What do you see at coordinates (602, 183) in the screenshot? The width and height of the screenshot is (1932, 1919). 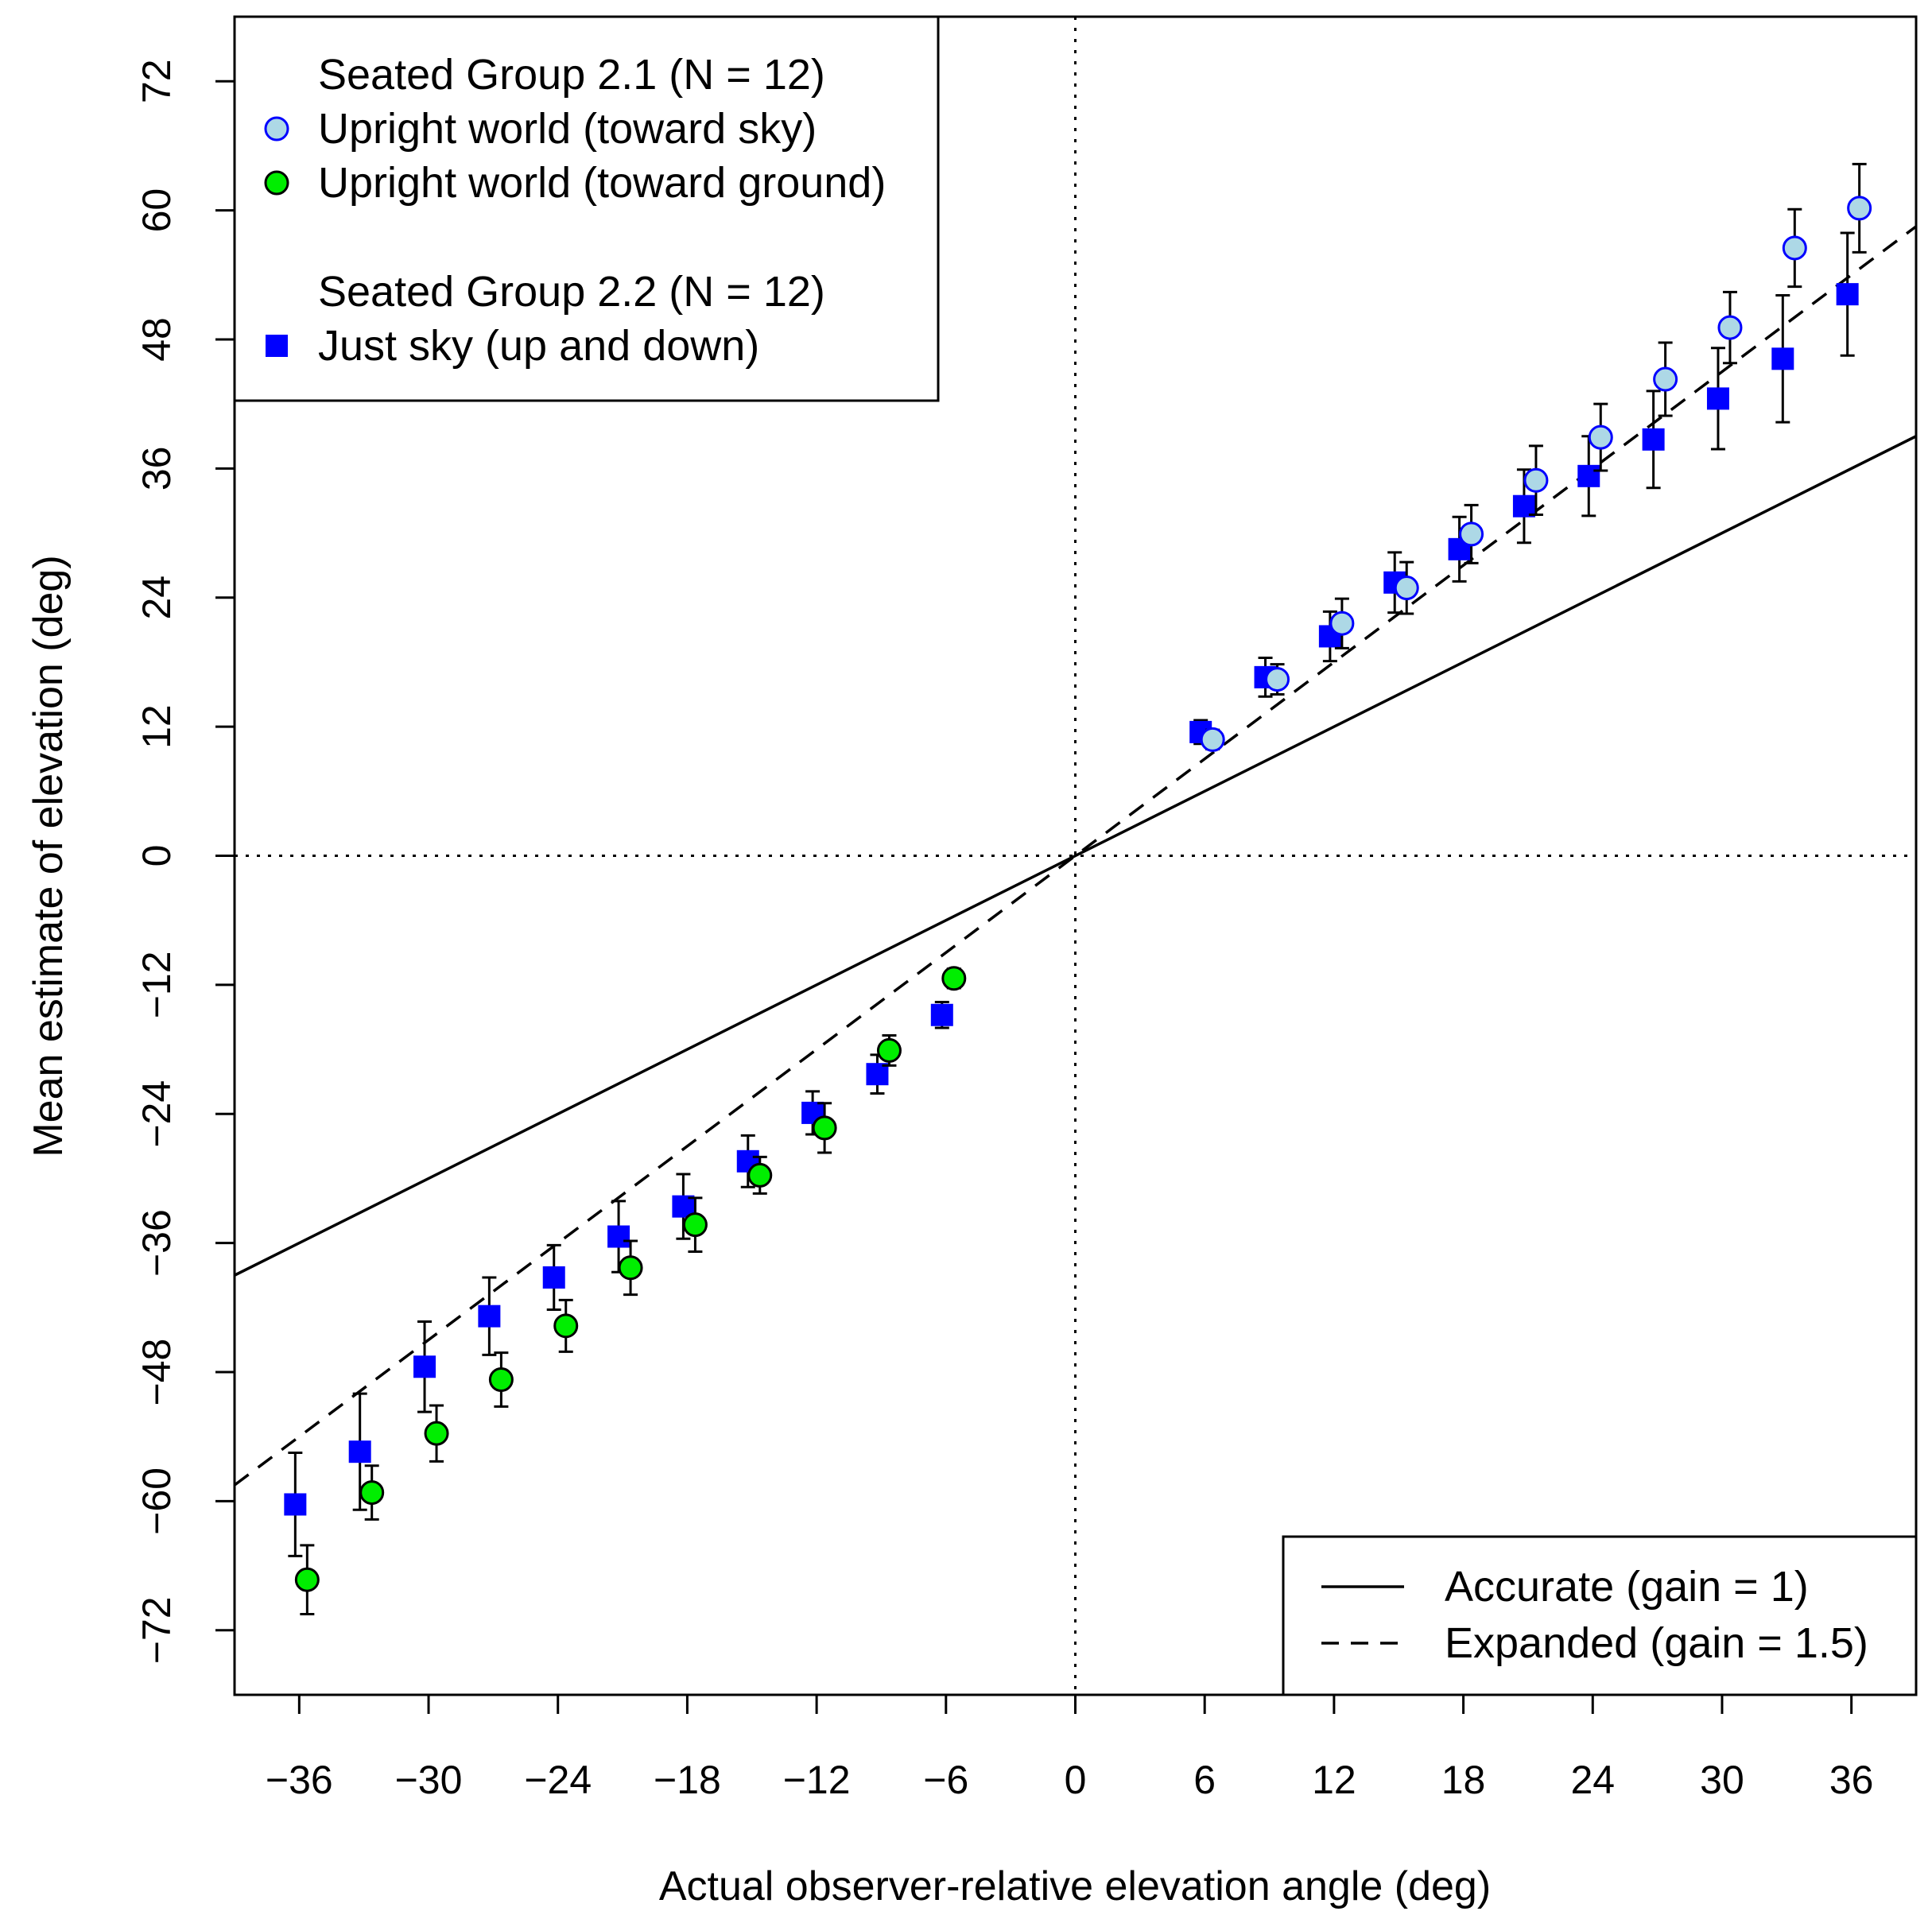 I see `legend-entry-label: Upright world (toward ground)` at bounding box center [602, 183].